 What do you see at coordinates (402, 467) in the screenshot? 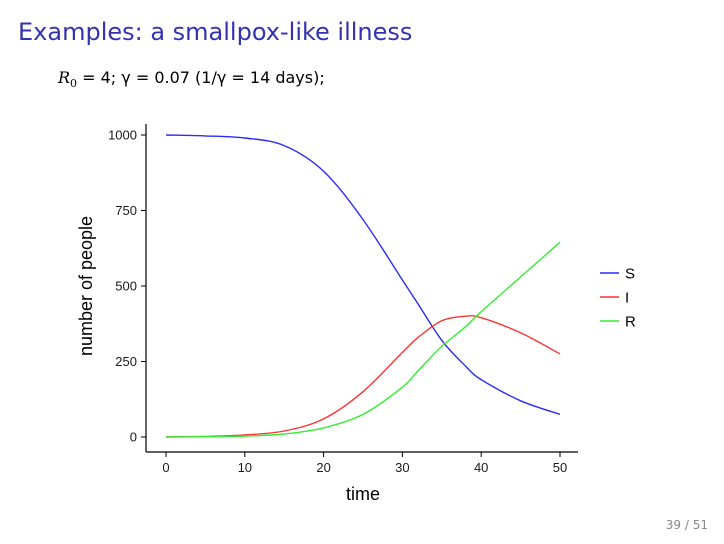
I see `x-tick-label: 30` at bounding box center [402, 467].